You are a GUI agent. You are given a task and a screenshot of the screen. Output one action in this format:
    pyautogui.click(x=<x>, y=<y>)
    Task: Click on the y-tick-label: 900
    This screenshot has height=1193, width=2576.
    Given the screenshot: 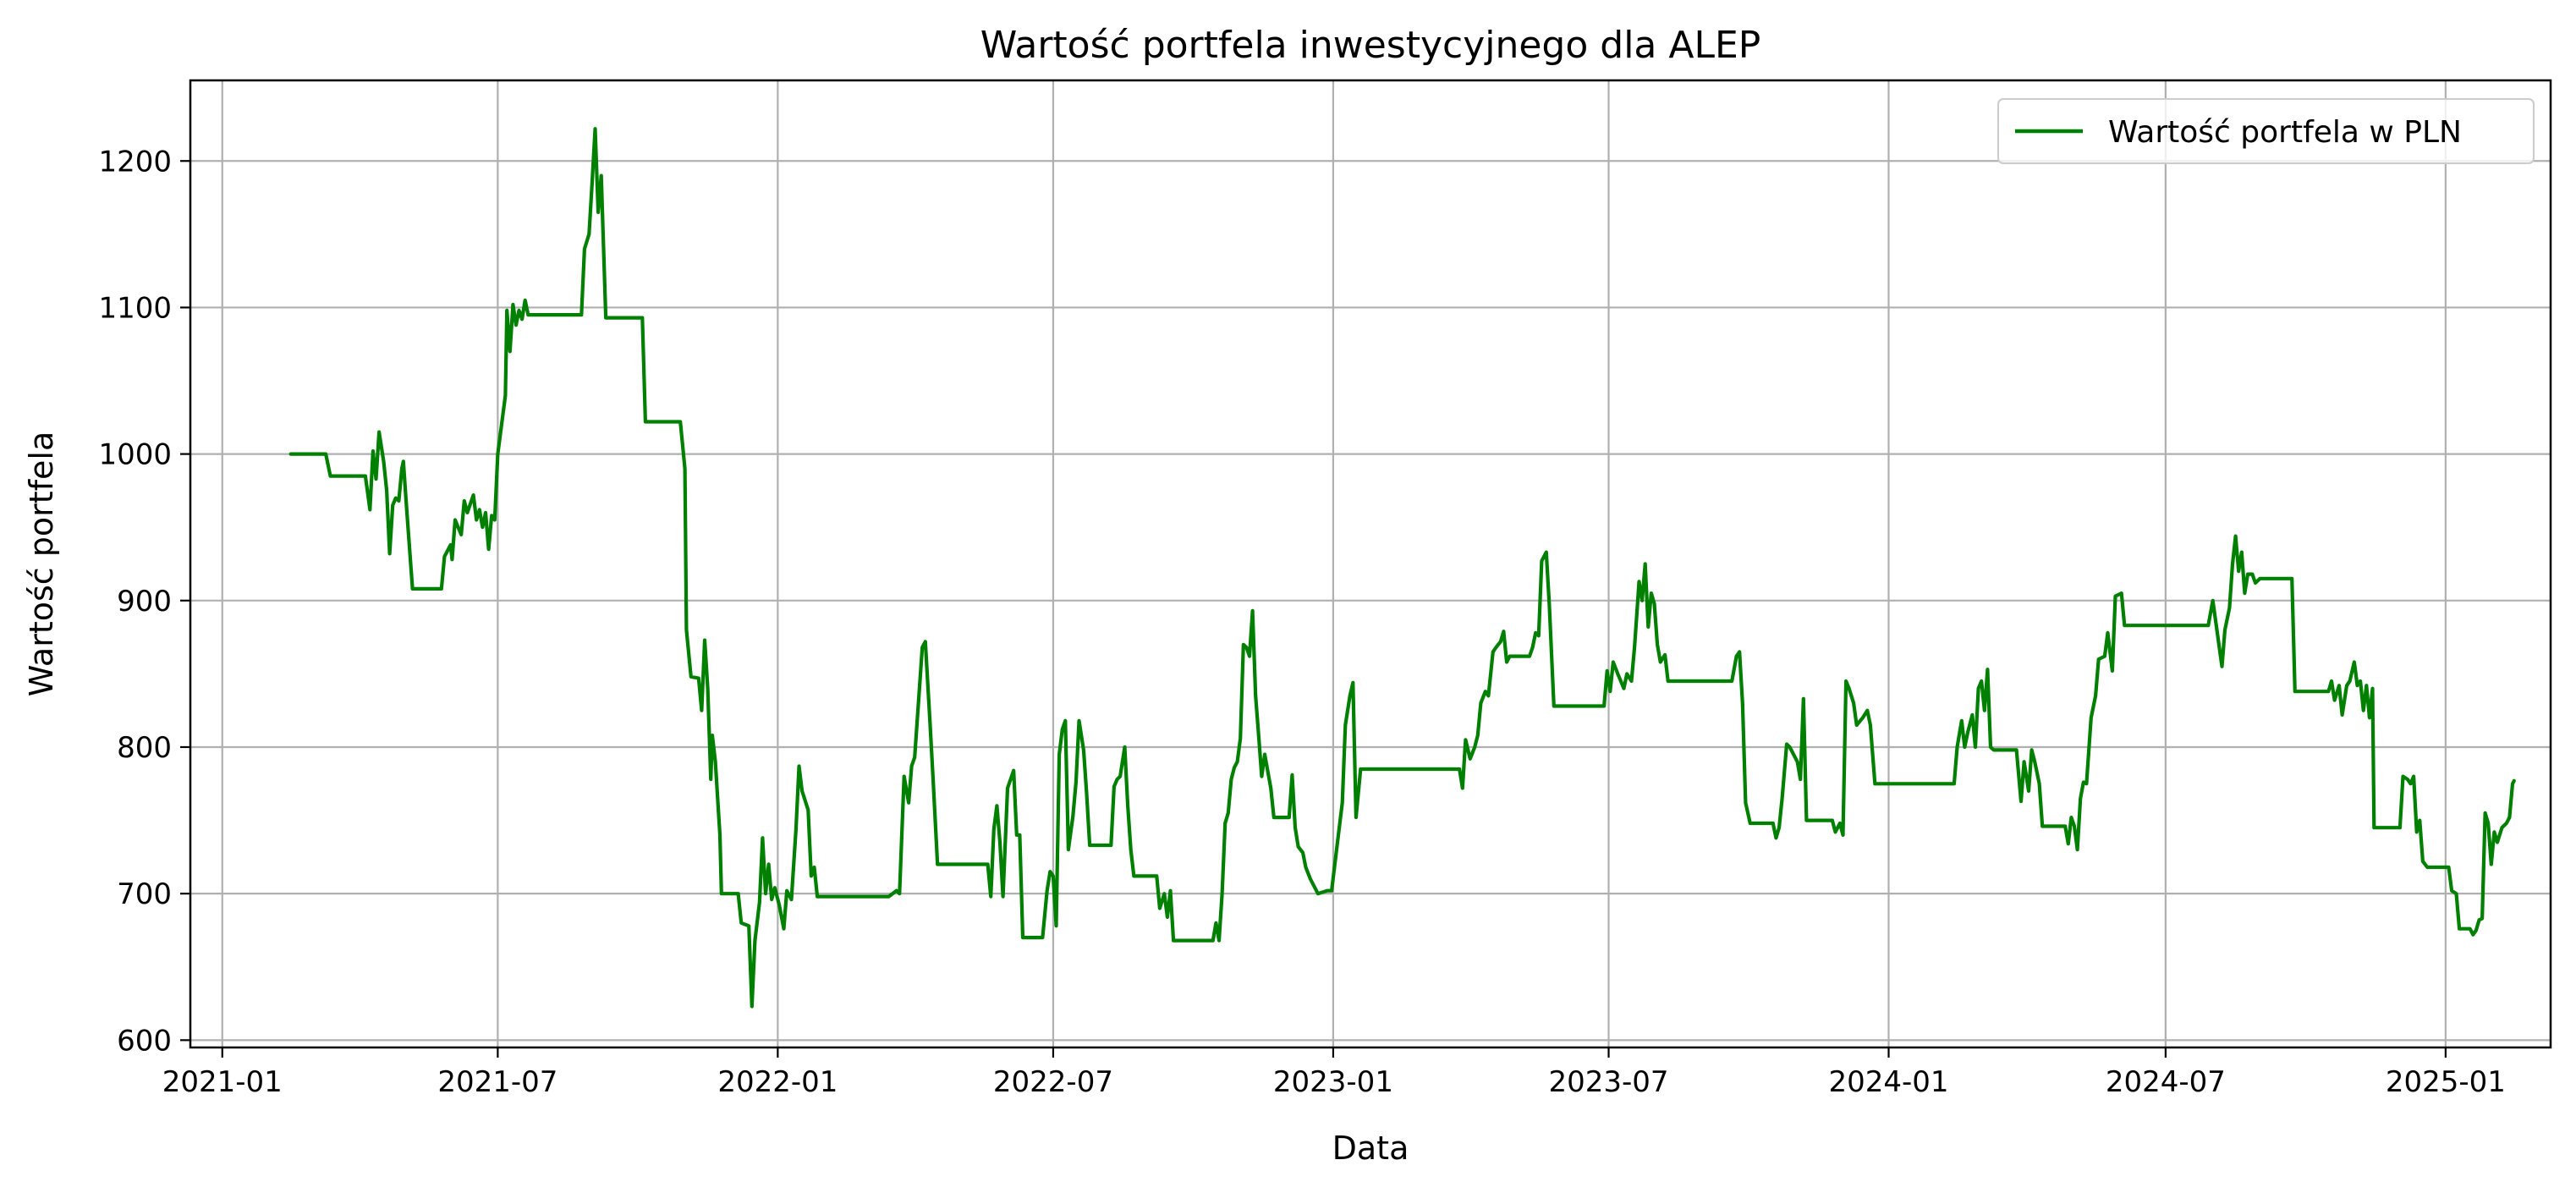 What is the action you would take?
    pyautogui.click(x=145, y=602)
    